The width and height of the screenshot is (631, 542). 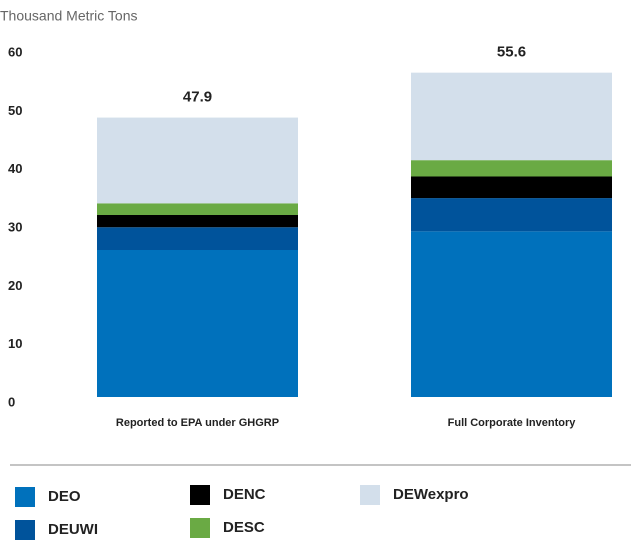 I want to click on legend-label: DEUWI, so click(x=73, y=529).